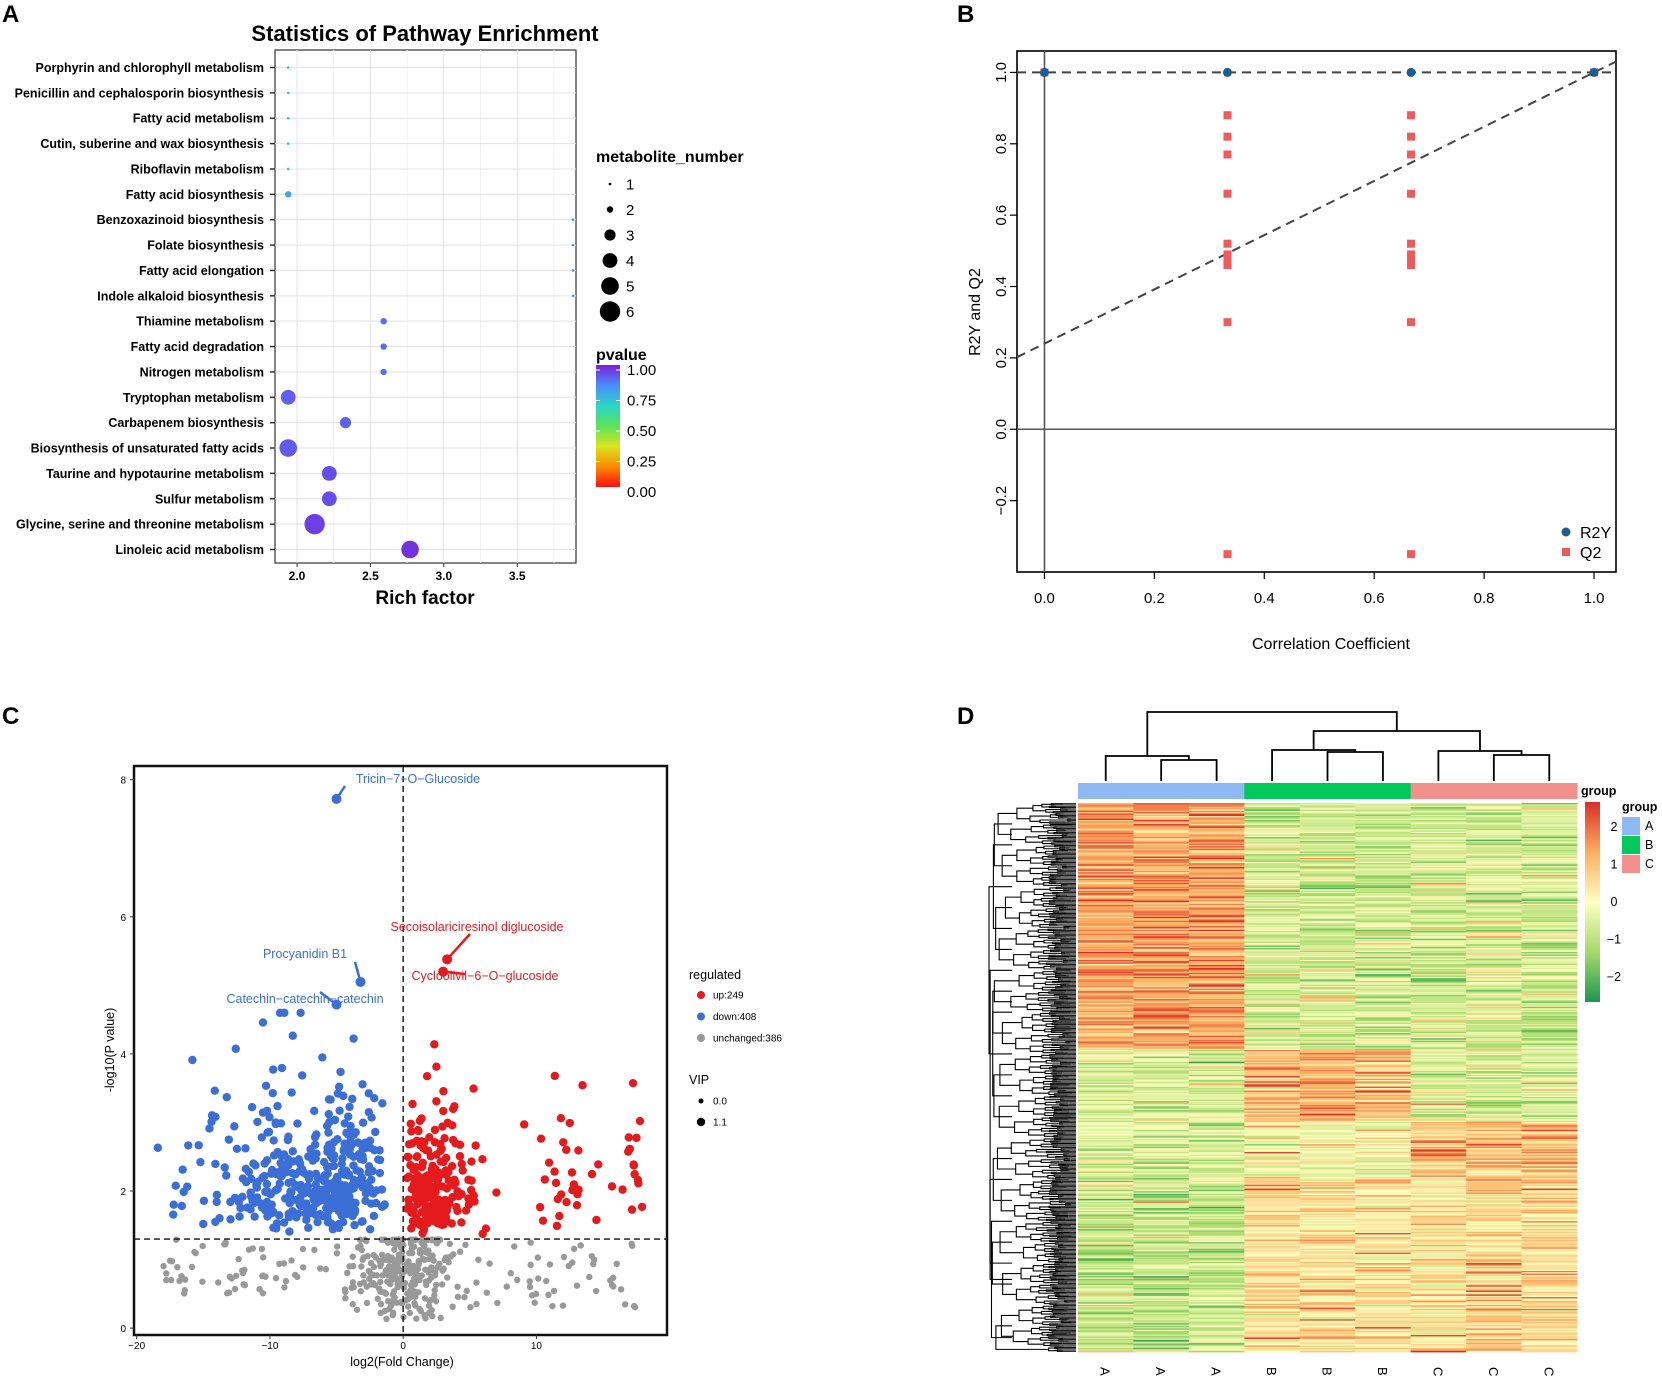 The width and height of the screenshot is (1662, 1381). What do you see at coordinates (728, 996) in the screenshot?
I see `legend-label-up-249: up:249` at bounding box center [728, 996].